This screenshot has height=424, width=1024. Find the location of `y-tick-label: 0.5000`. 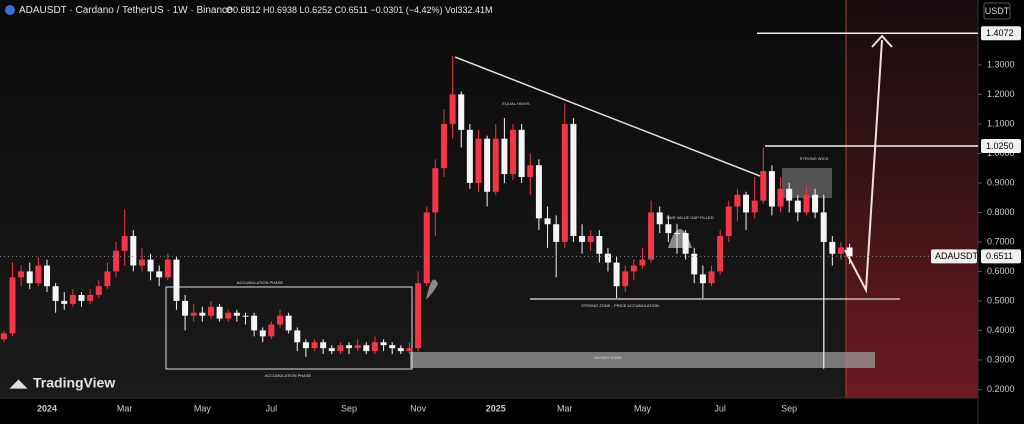

y-tick-label: 0.5000 is located at coordinates (1001, 300).